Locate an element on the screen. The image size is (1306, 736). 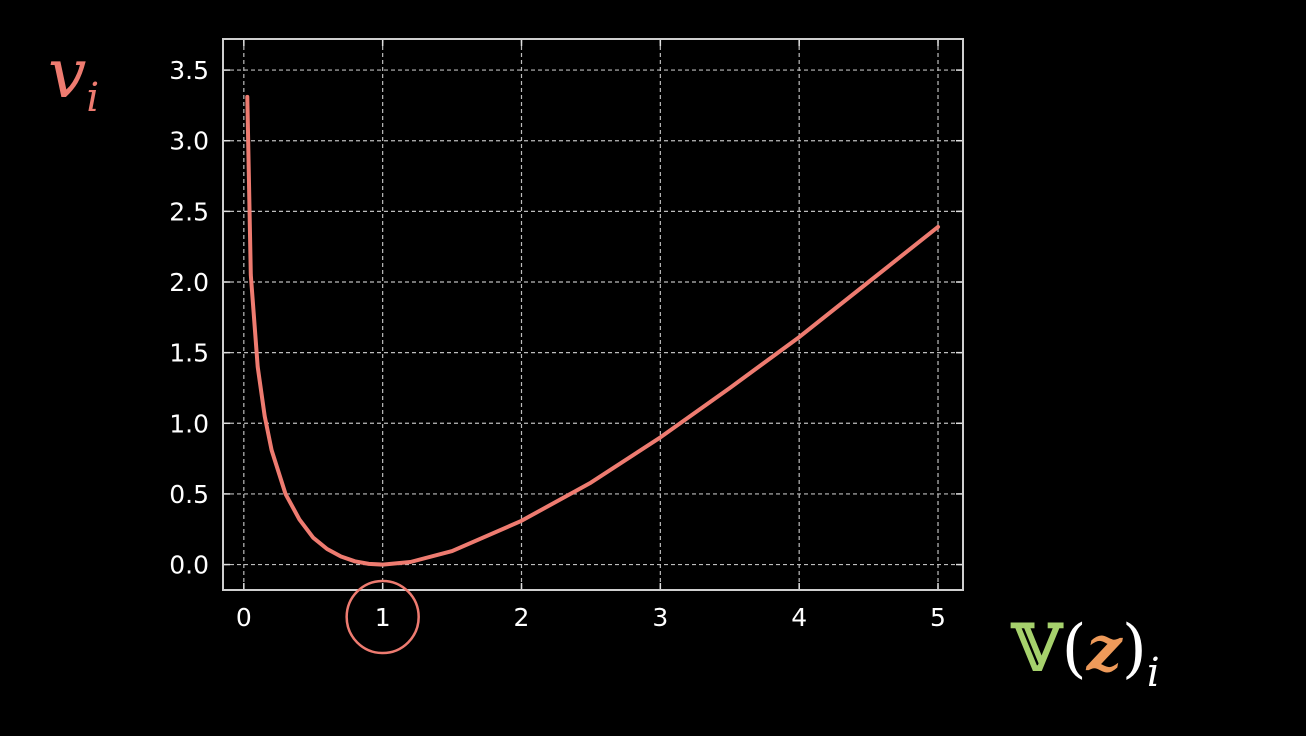
x-tick-label: 1 is located at coordinates (383, 617).